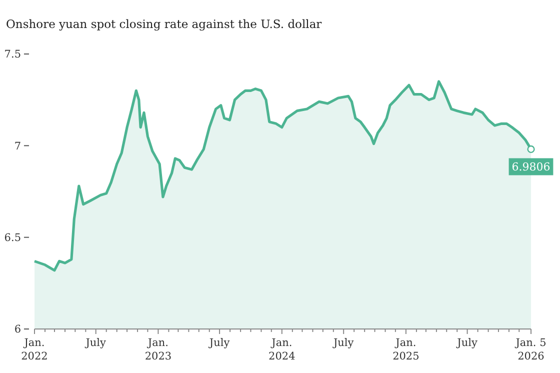  Describe the element at coordinates (17, 146) in the screenshot. I see `y-tick-label: 7` at that location.